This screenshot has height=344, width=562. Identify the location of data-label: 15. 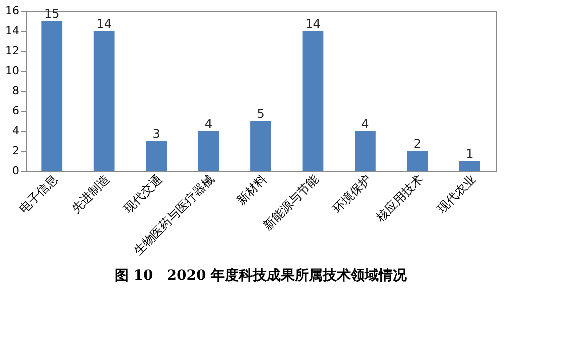
(52, 14).